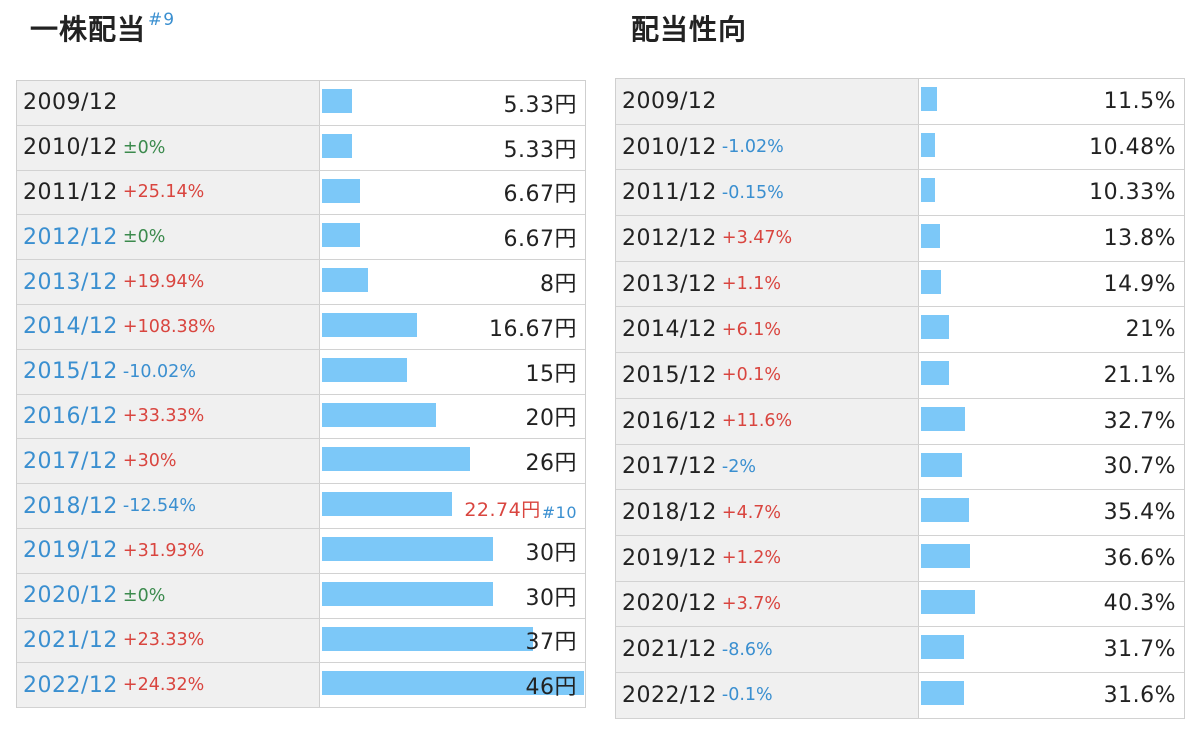 This screenshot has height=736, width=1200. What do you see at coordinates (559, 512) in the screenshot?
I see `footnote-link: #10` at bounding box center [559, 512].